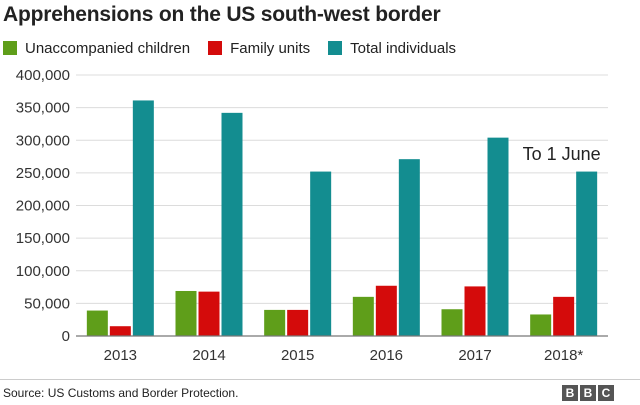 The height and width of the screenshot is (405, 640). Describe the element at coordinates (47, 303) in the screenshot. I see `y-tick-label: 50,000` at that location.